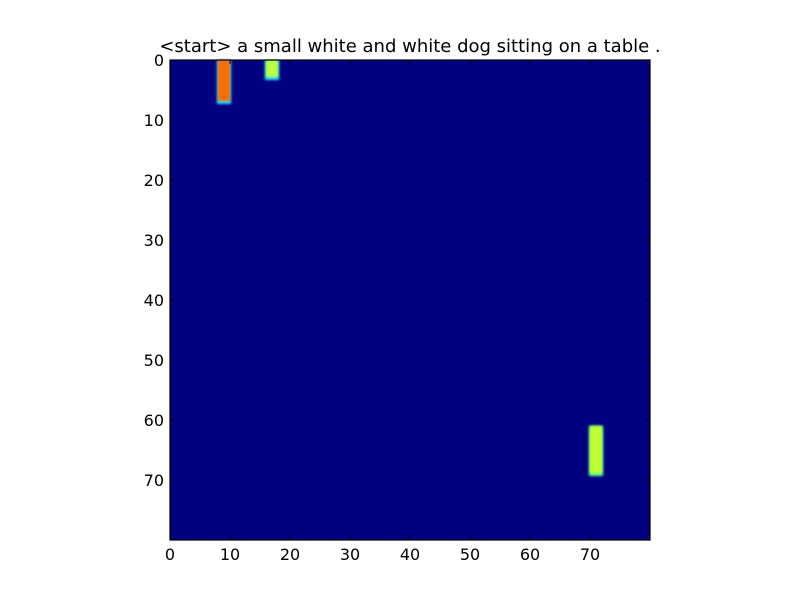 Image resolution: width=800 pixels, height=600 pixels. Describe the element at coordinates (159, 60) in the screenshot. I see `y-tick-label: 0` at that location.